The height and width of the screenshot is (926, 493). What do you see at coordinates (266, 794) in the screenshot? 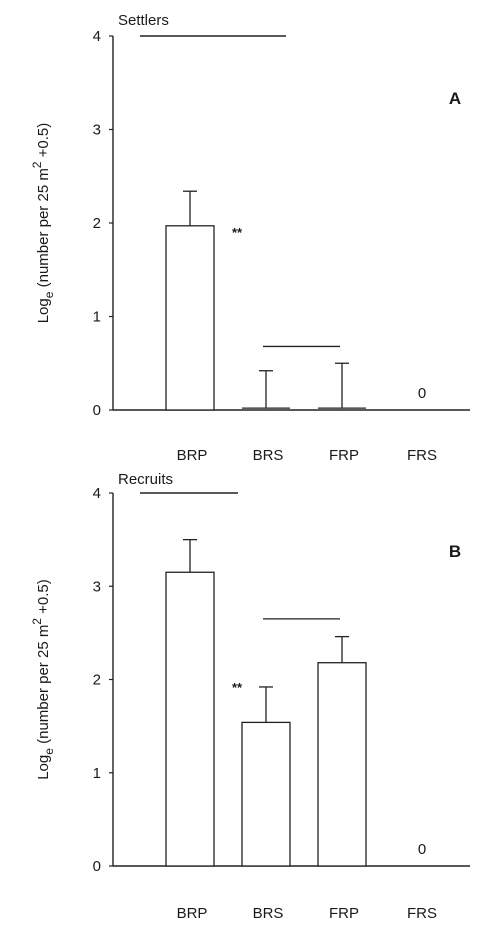
I see `bar-brs` at bounding box center [266, 794].